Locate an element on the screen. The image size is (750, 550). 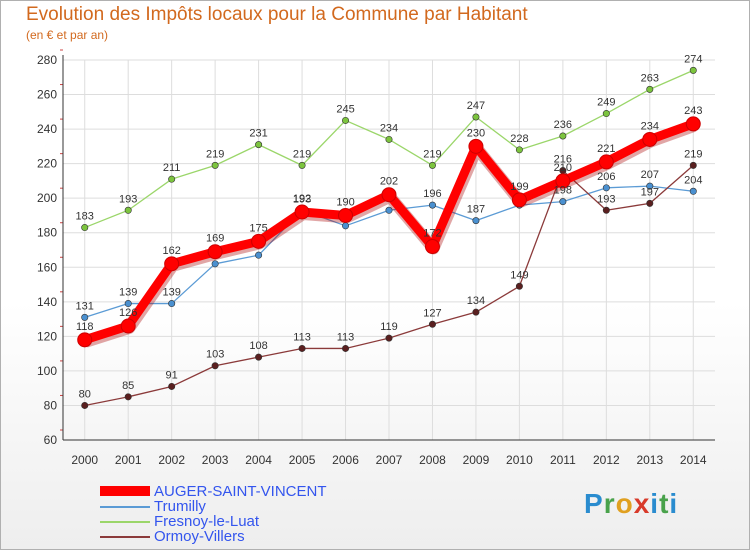
data-label-auger-saint-vincent: 126 is located at coordinates (128, 313).